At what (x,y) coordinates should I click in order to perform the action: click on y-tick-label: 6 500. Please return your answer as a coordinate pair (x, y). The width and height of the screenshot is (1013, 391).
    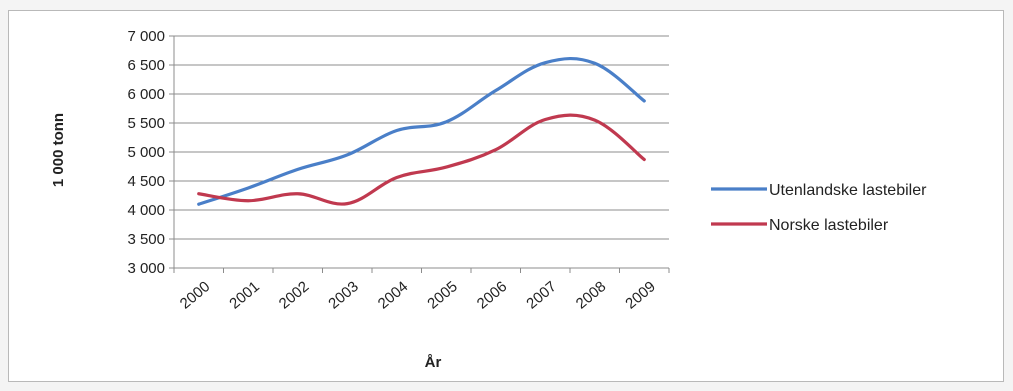
    Looking at the image, I should click on (146, 65).